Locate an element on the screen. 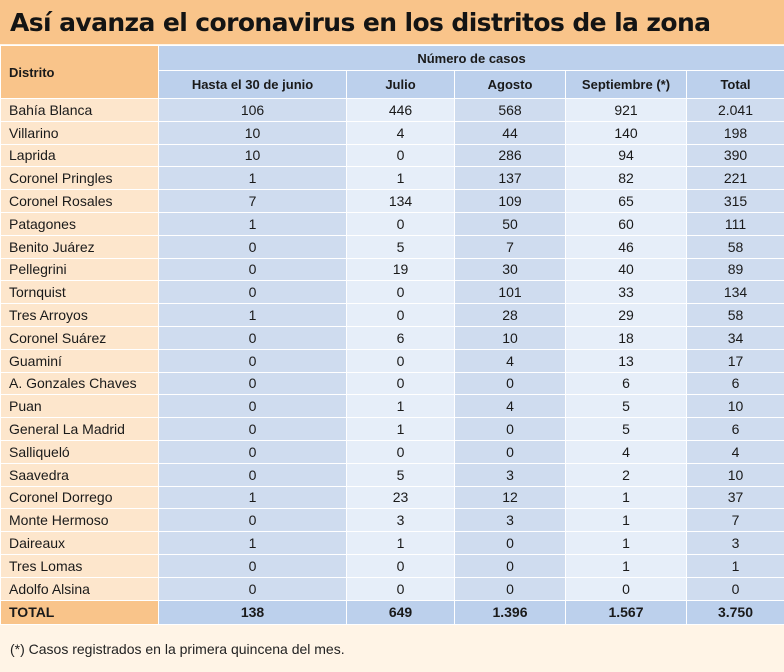 The image size is (784, 672). table-row: Bahía Blanca 106 446 568 921 2.041 is located at coordinates (392, 110).